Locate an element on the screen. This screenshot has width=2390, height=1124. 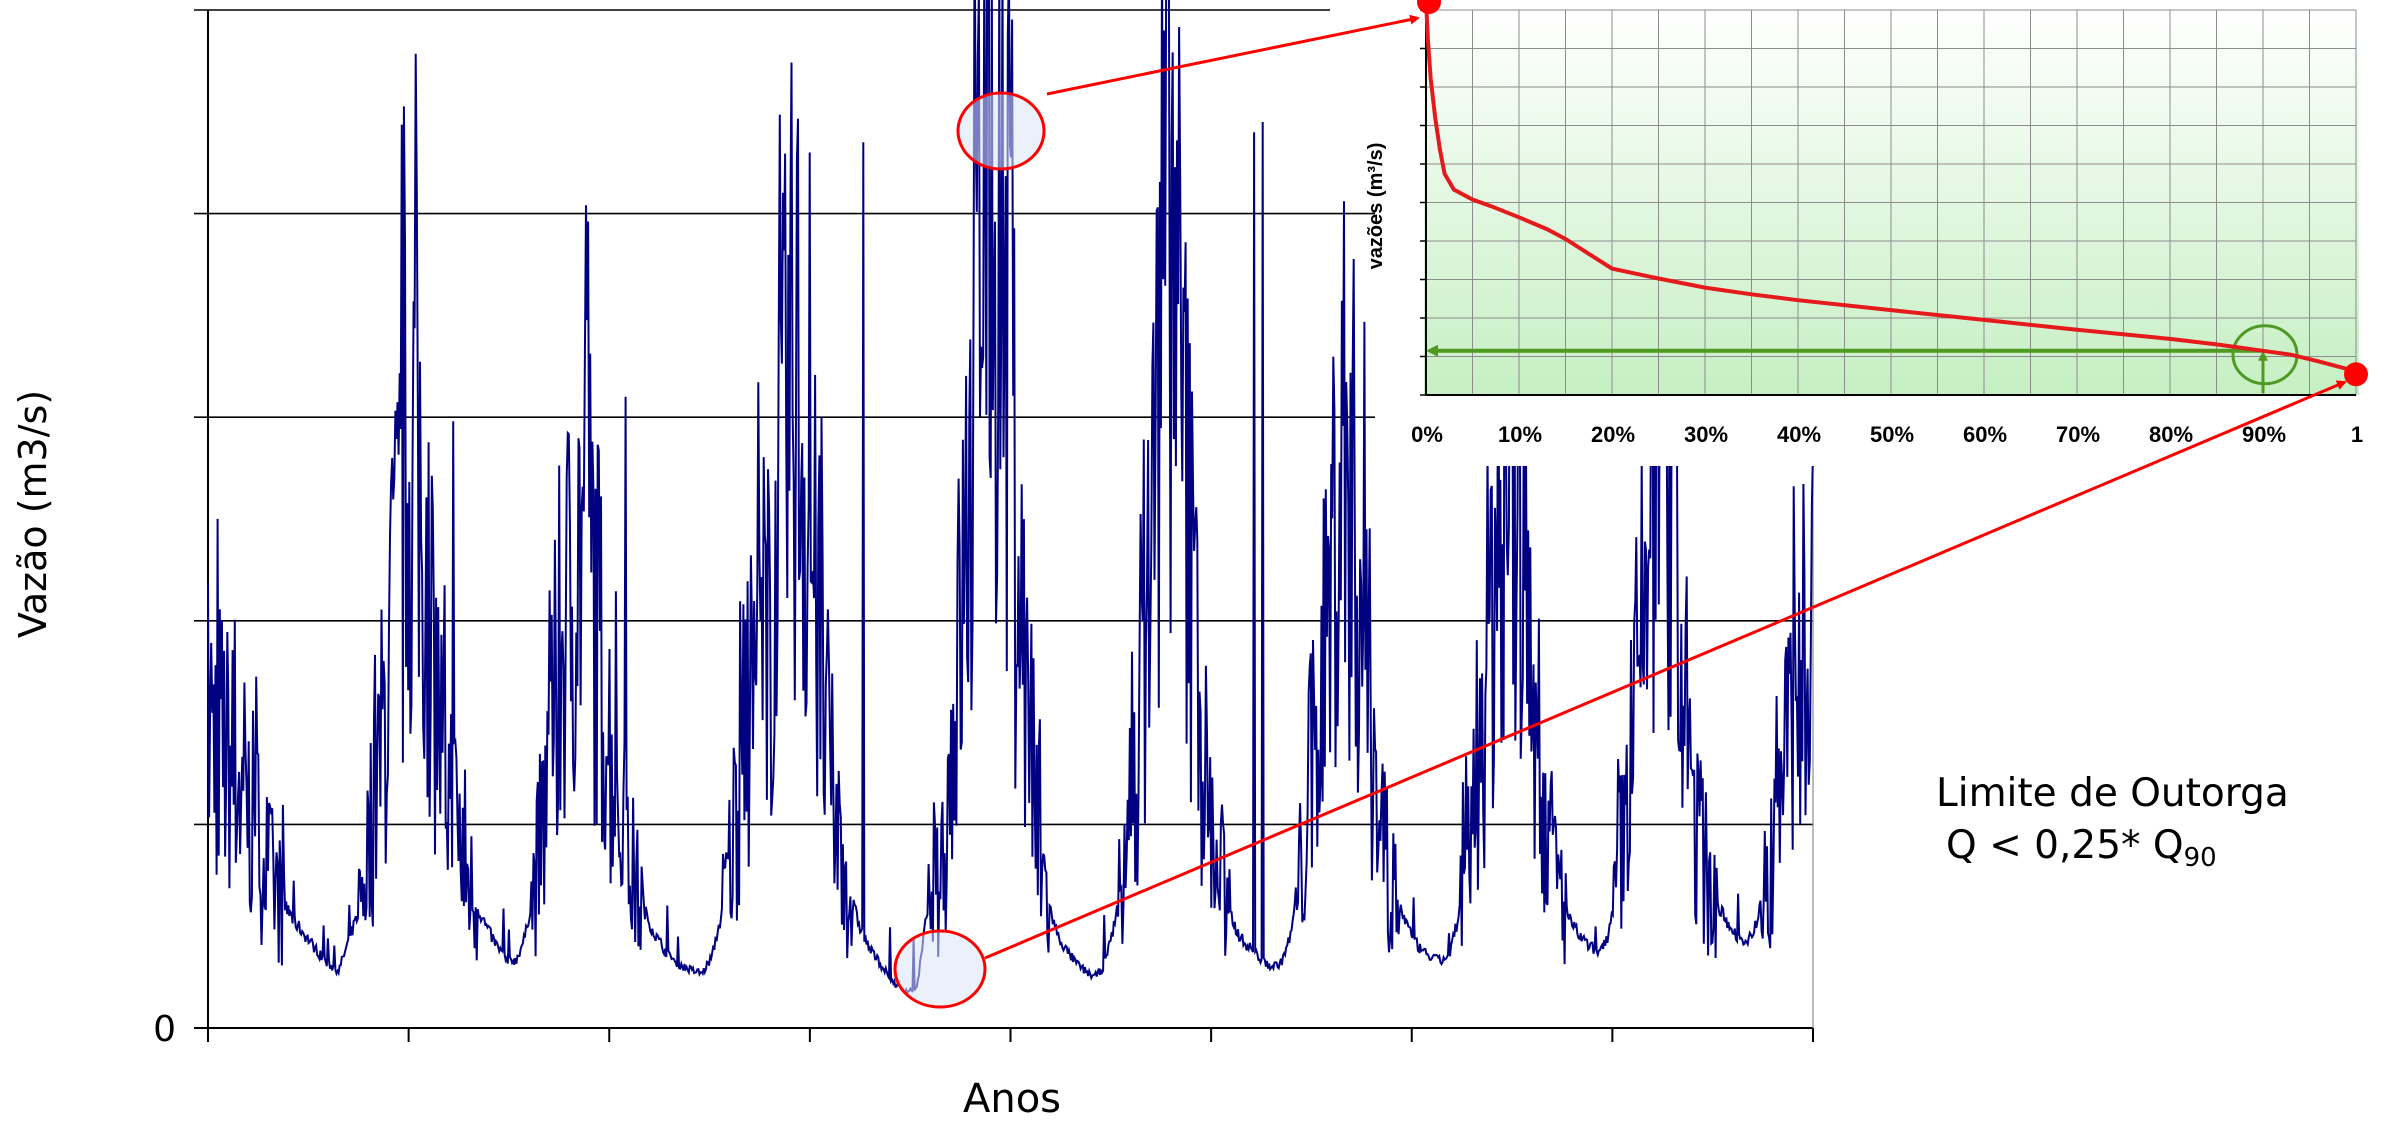
inset-x-tick-label-7: 70% is located at coordinates (2078, 434).